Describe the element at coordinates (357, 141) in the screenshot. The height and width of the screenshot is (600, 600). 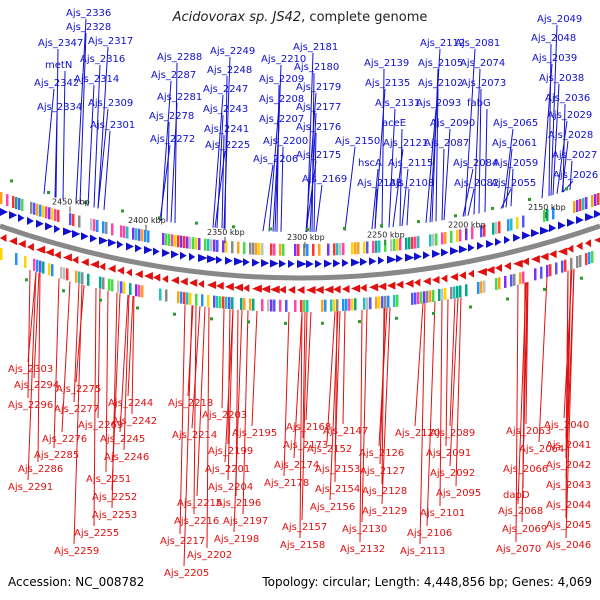
I see `forward-gene-label: Ajs_2150` at that location.